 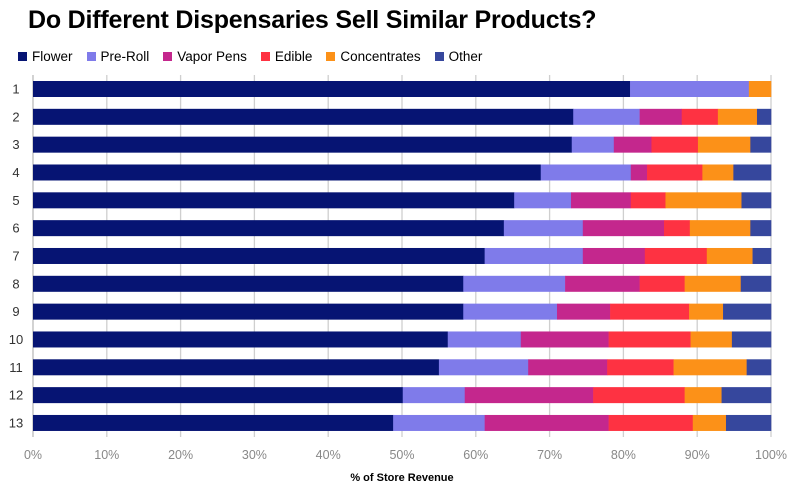 What do you see at coordinates (293, 56) in the screenshot?
I see `legend-label: Edible` at bounding box center [293, 56].